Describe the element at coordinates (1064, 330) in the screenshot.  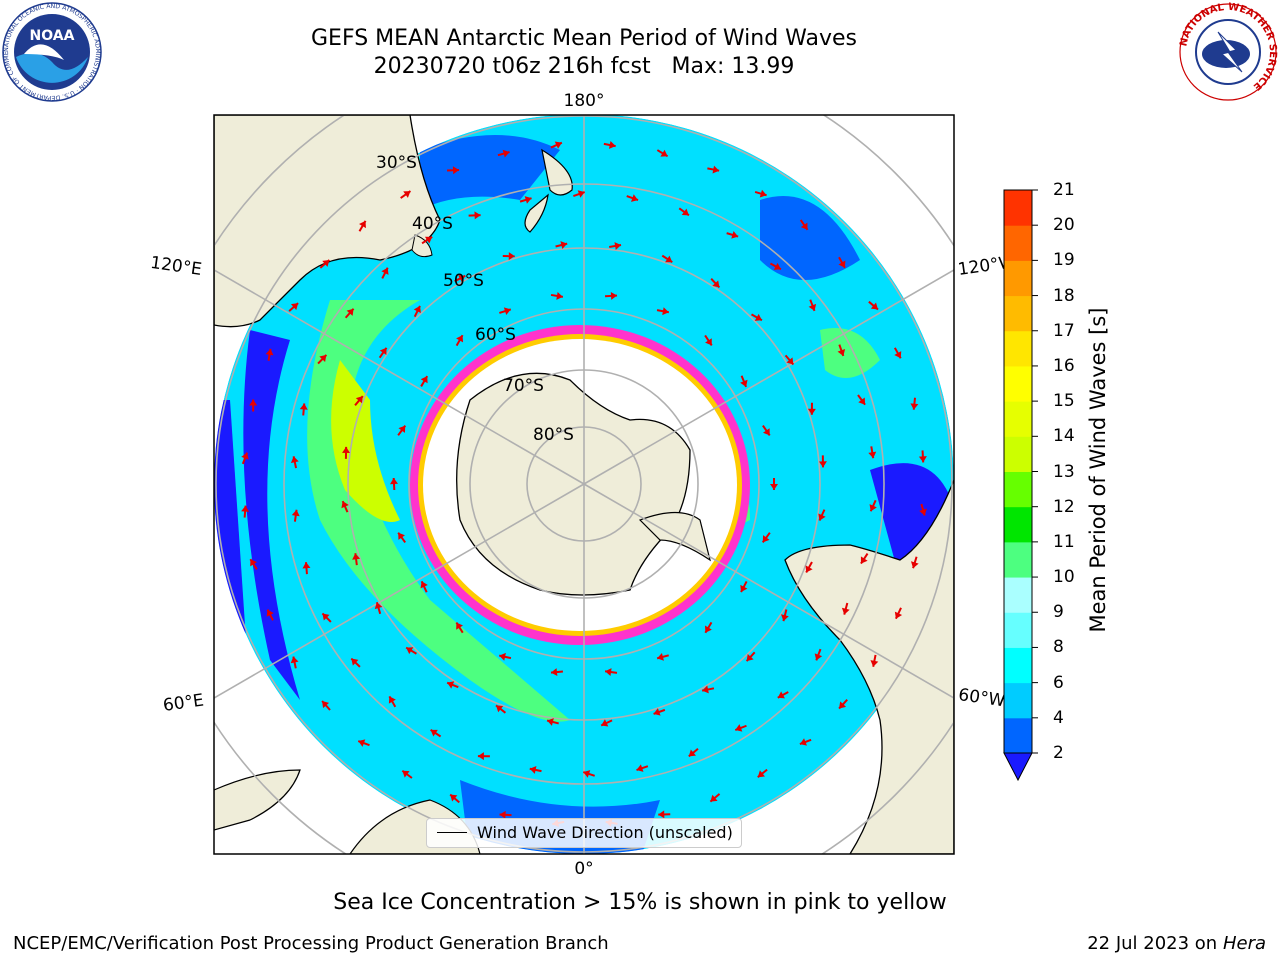
I see `colorbar-tick-label: 17` at that location.